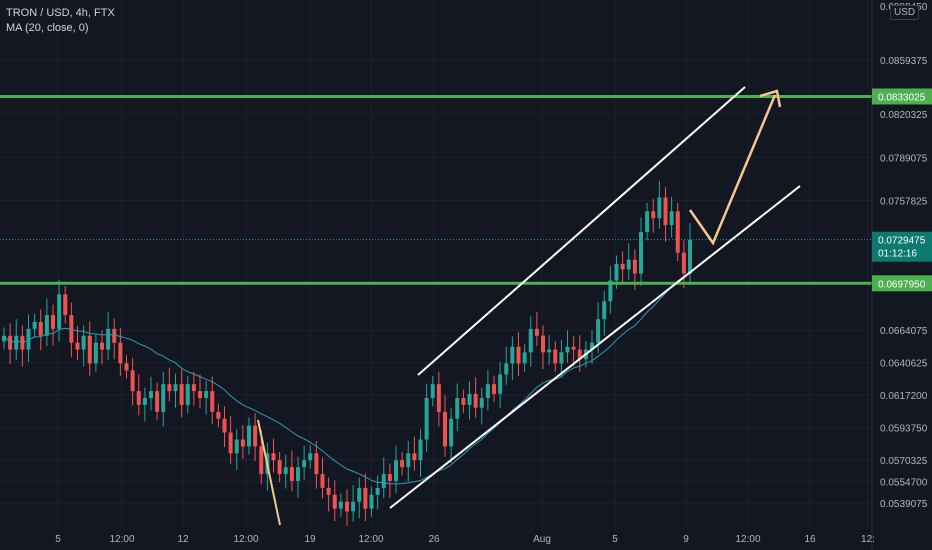 The image size is (932, 550). Describe the element at coordinates (902, 190) in the screenshot. I see `price-labels: 0.0833025 0.0697950 0.0729475 01:12:16` at that location.